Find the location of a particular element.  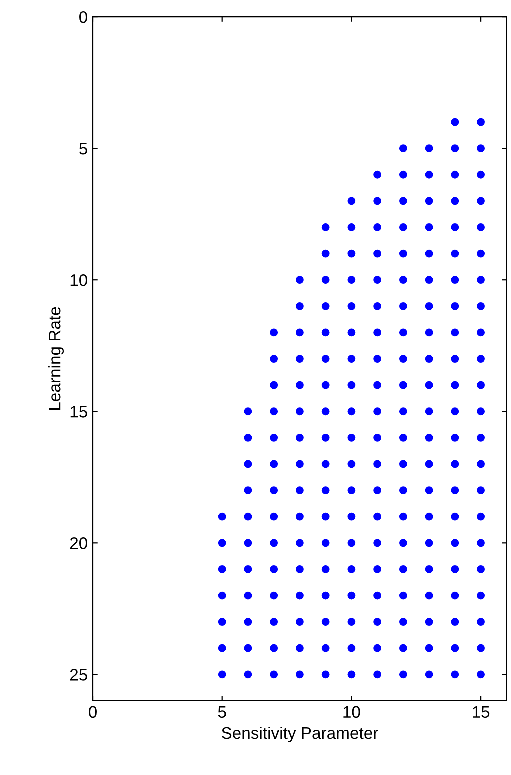

y-tick-label: 25 is located at coordinates (79, 675).